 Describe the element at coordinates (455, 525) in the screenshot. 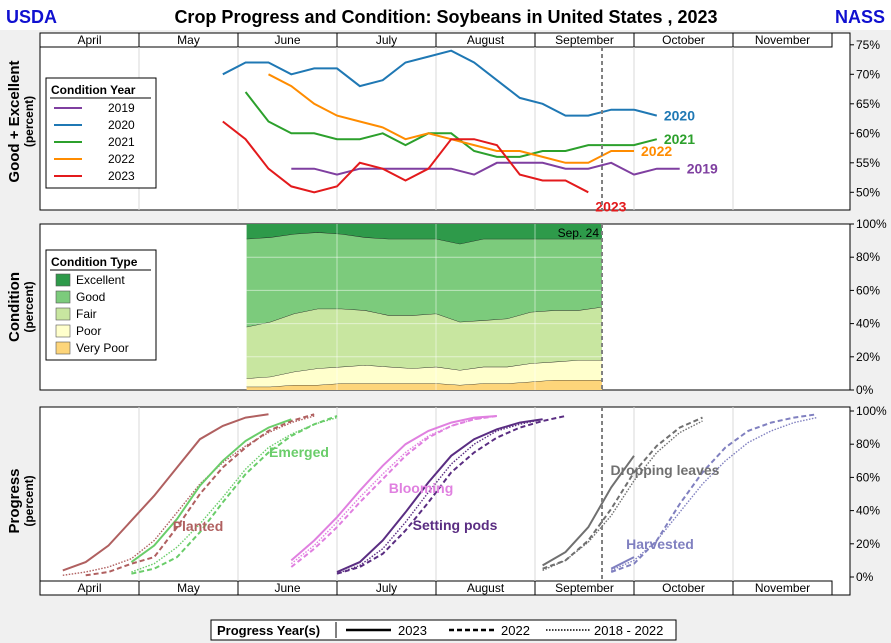

I see `progress-label-setting-pods: Setting pods` at that location.